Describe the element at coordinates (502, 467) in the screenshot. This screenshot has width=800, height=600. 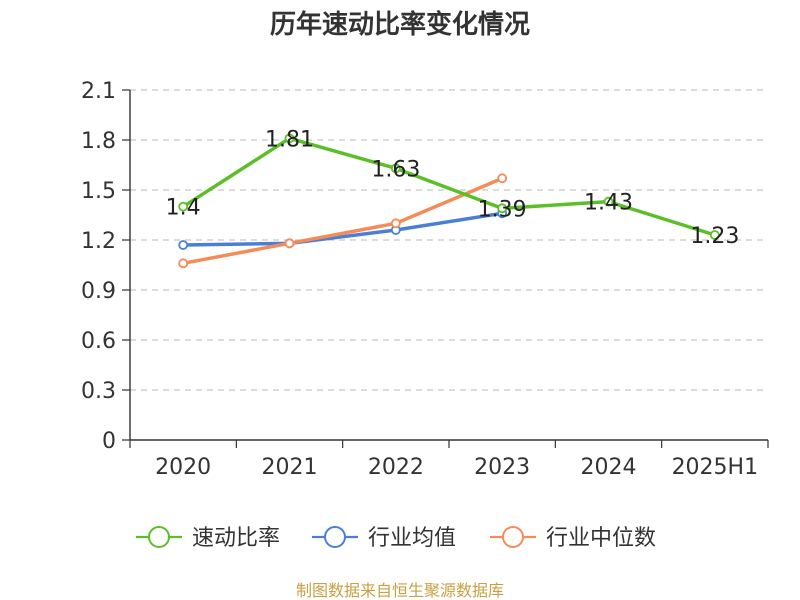
I see `x-tick-label: 2023` at that location.